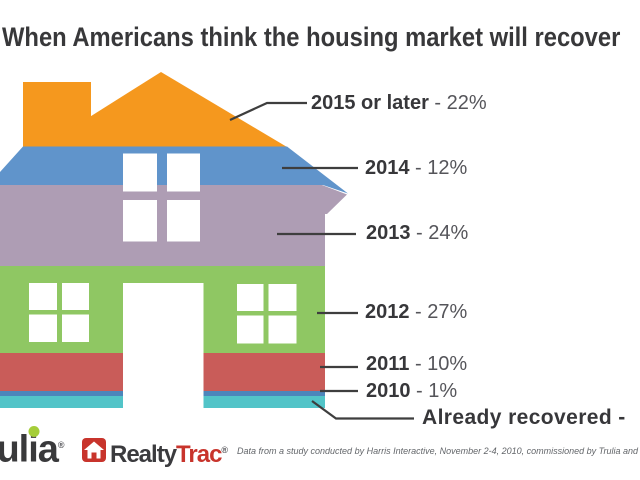 This screenshot has width=640, height=480. Describe the element at coordinates (164, 109) in the screenshot. I see `roof-segment-2015-or-later` at that location.